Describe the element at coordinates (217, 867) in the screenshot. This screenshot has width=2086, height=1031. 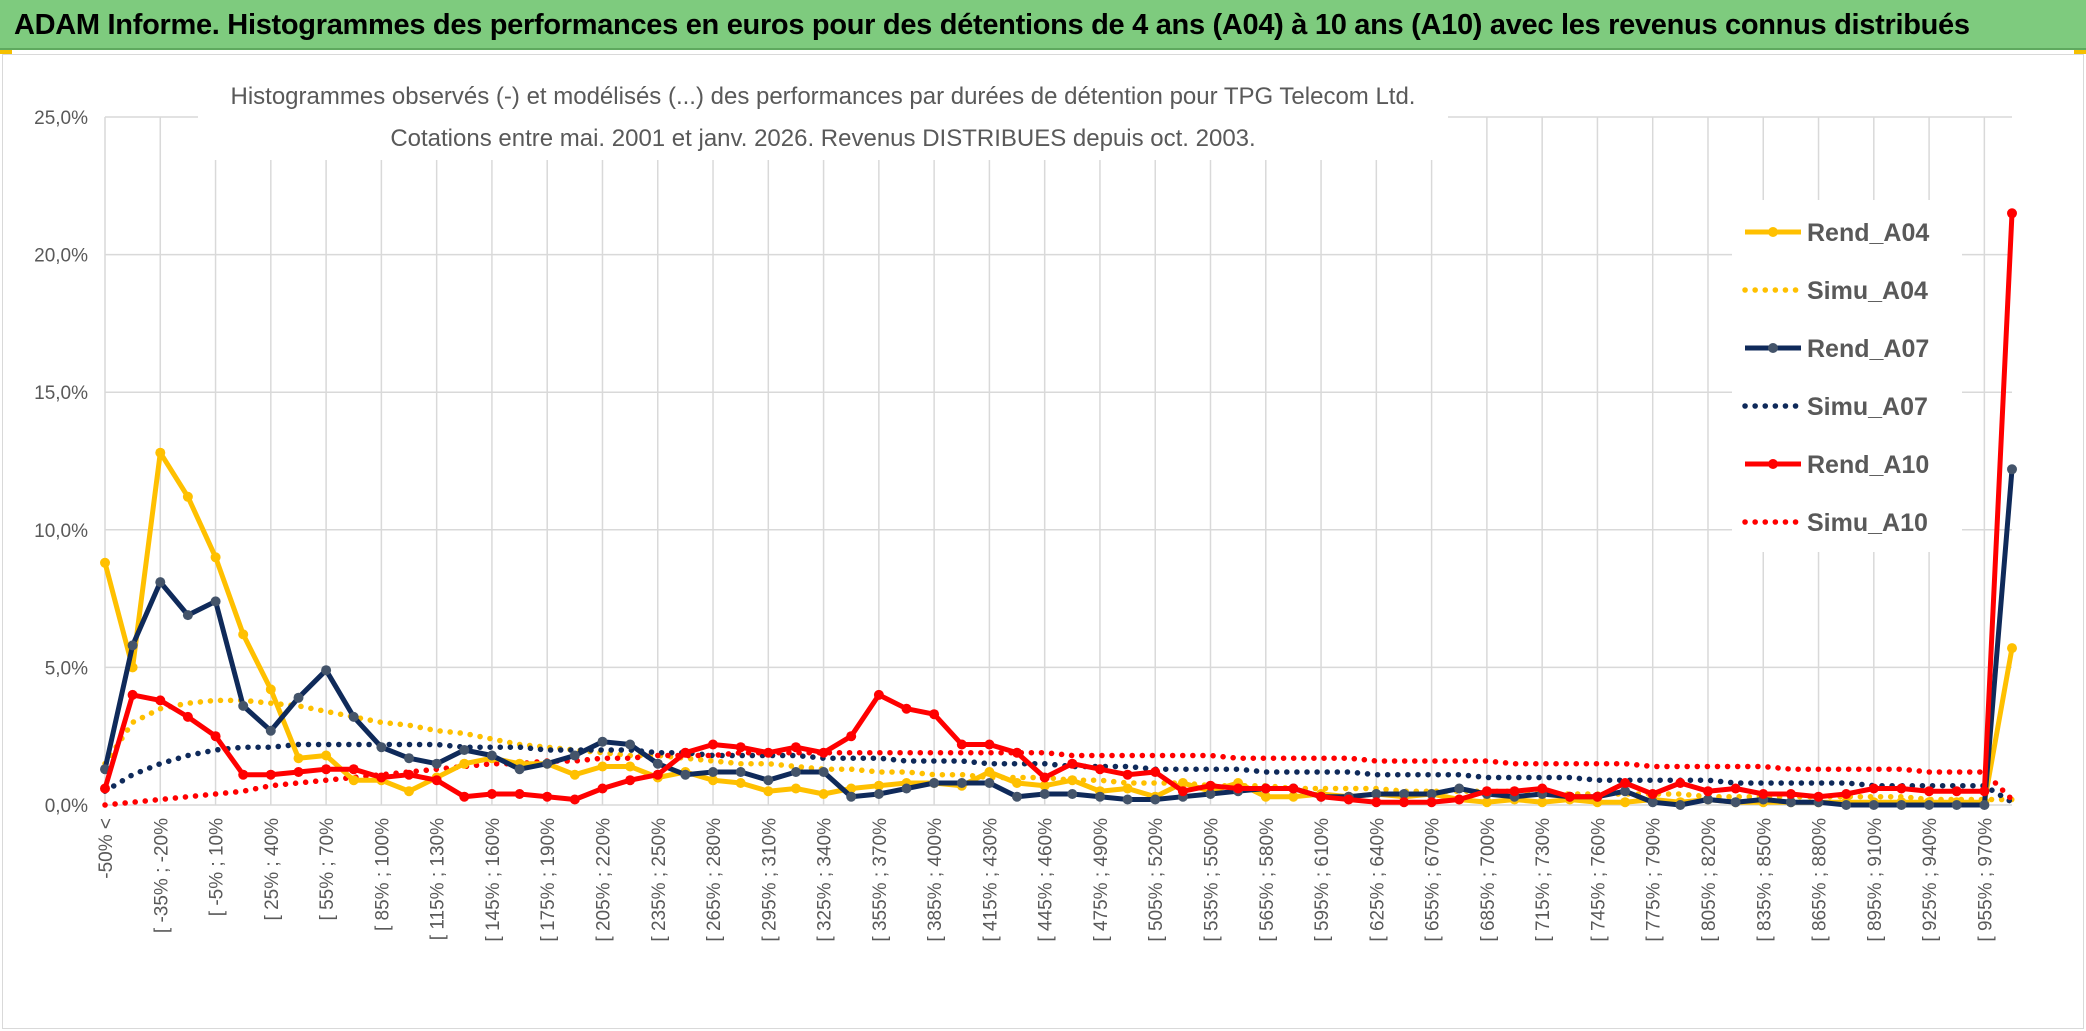
I see `x-tick-label: [ -5% ; 10%` at that location.